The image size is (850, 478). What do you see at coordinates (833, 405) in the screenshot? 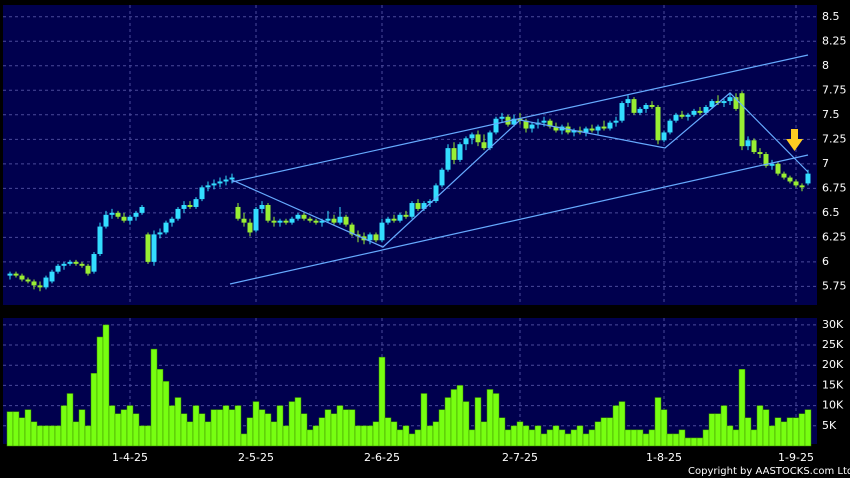
I see `y2-tick-label: 10K` at bounding box center [833, 405].